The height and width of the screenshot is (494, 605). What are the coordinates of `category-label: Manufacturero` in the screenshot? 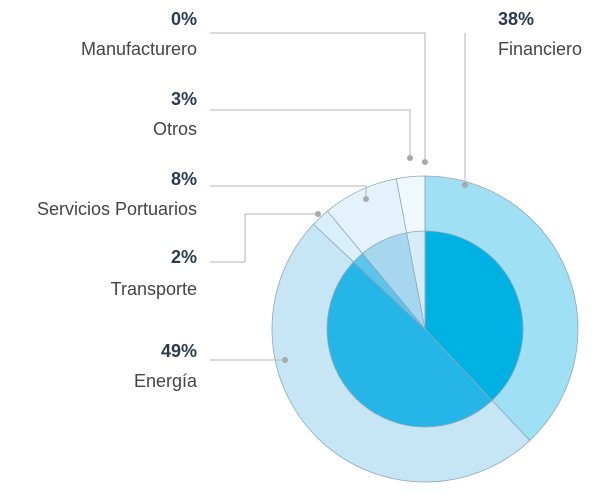 It's located at (139, 49).